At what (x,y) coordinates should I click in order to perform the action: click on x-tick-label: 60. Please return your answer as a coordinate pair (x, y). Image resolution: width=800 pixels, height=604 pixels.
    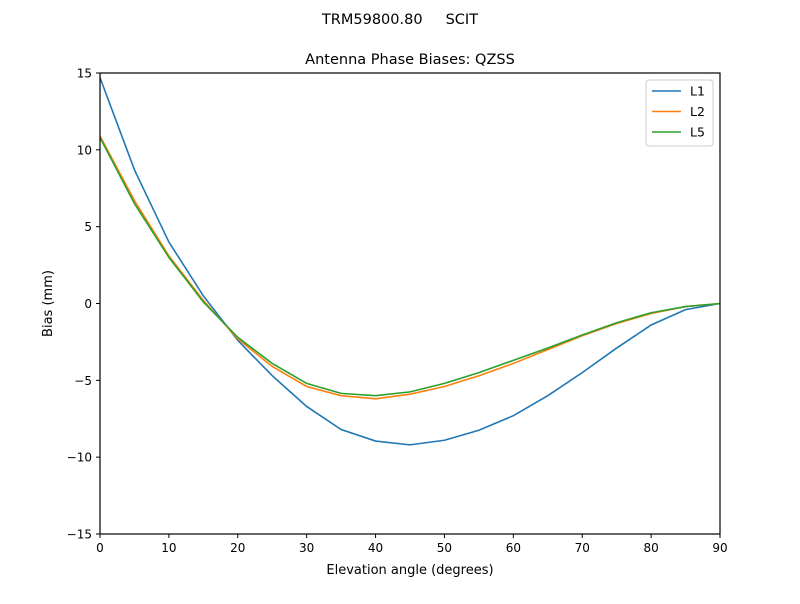
    Looking at the image, I should click on (513, 548).